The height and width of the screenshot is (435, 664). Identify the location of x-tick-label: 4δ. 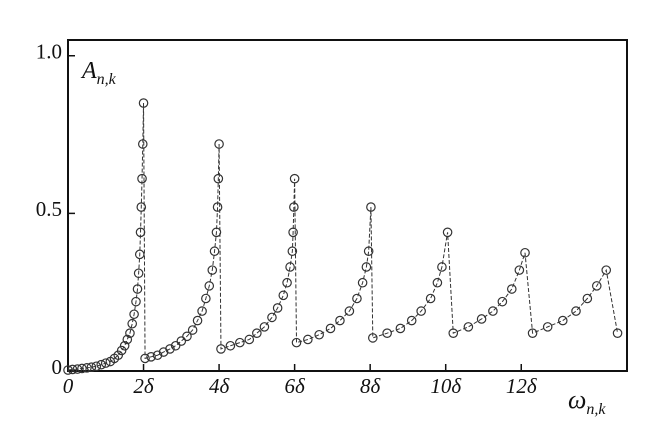
(220, 386).